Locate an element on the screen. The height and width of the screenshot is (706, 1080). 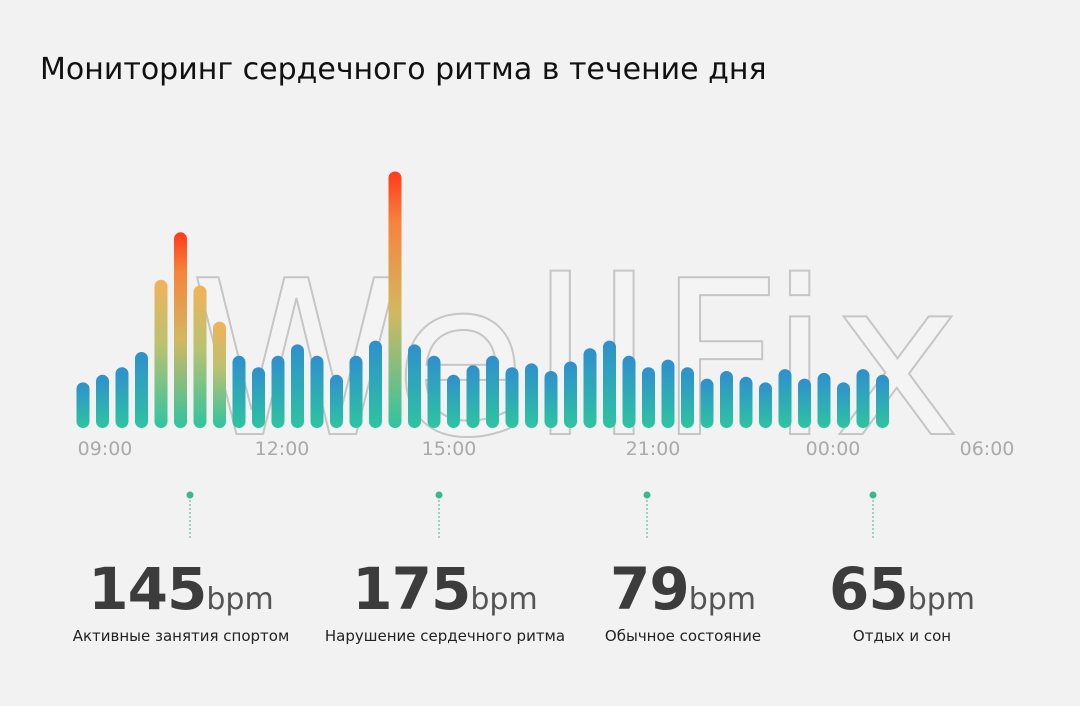
stat-label: Нарушение сердечного ритма is located at coordinates (445, 636).